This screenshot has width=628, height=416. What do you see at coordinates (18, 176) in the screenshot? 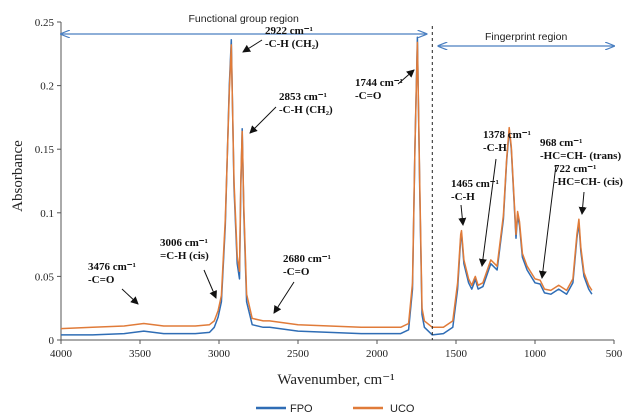
I see `y-axis-title: Absorbance` at bounding box center [18, 176].